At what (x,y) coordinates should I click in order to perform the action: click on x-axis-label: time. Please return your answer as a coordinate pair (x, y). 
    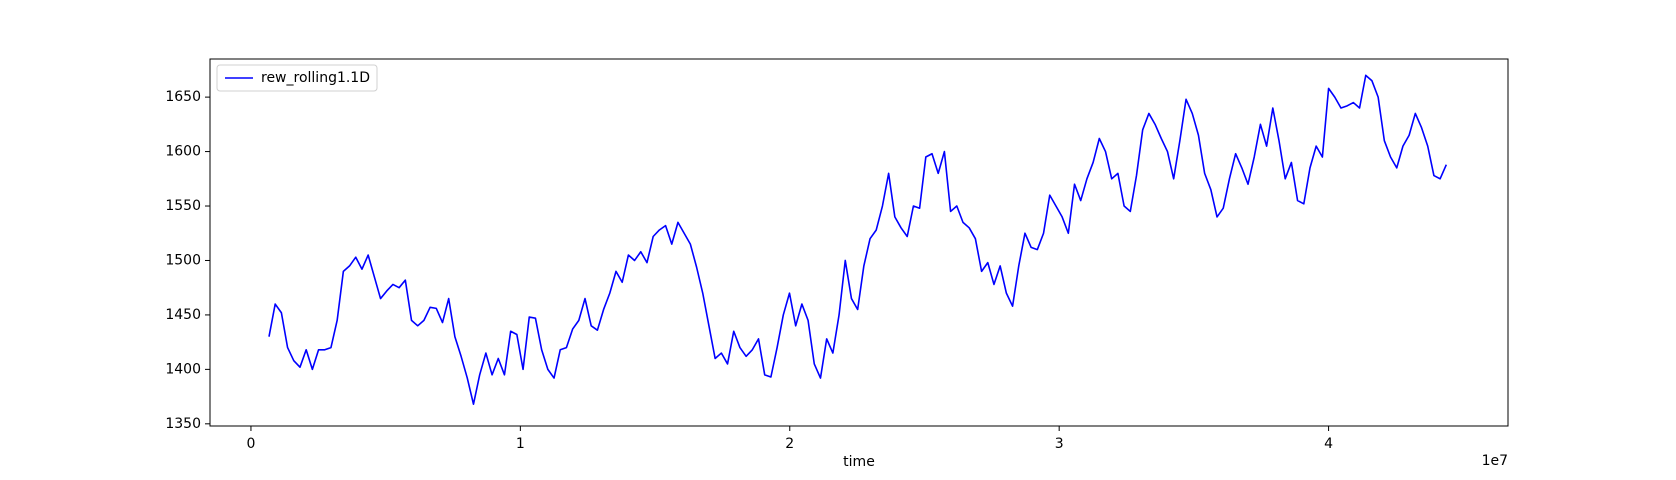
    Looking at the image, I should click on (859, 462).